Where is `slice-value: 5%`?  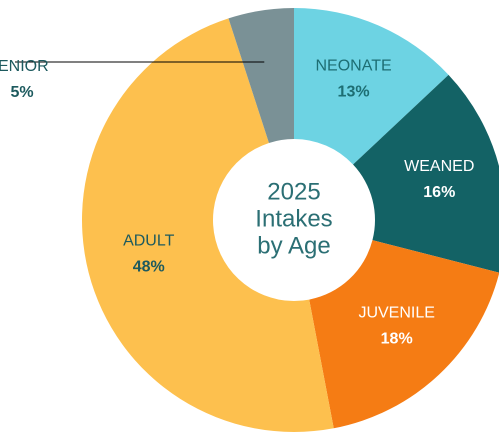 slice-value: 5% is located at coordinates (21, 92).